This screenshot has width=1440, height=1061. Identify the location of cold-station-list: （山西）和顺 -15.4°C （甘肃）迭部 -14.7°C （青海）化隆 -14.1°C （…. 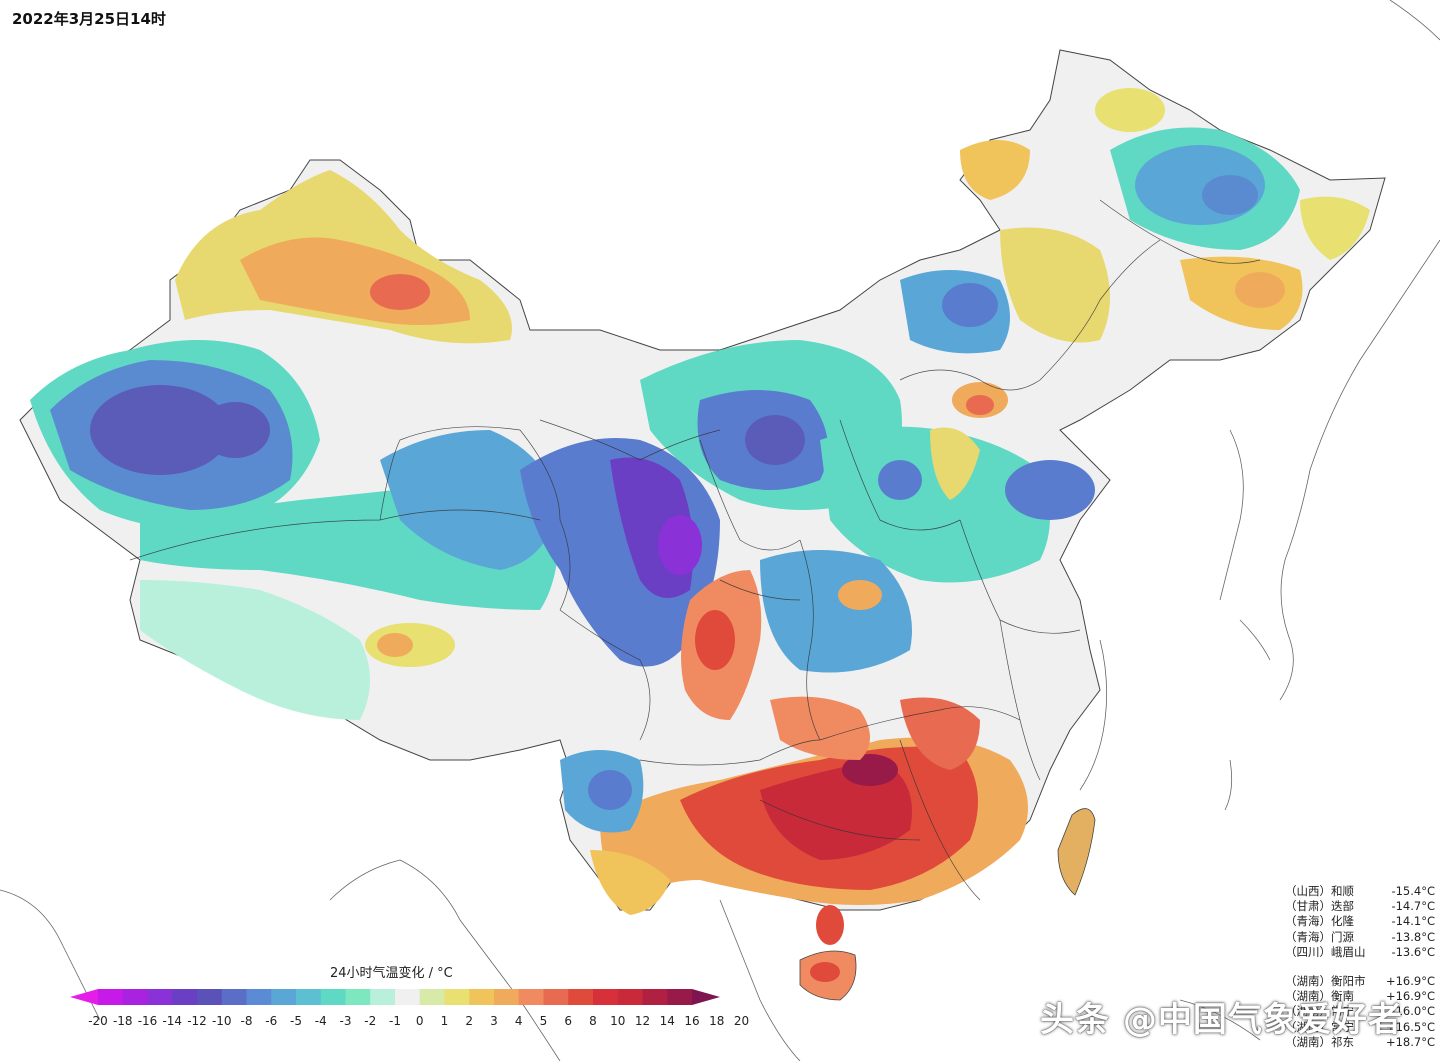
(1360, 922).